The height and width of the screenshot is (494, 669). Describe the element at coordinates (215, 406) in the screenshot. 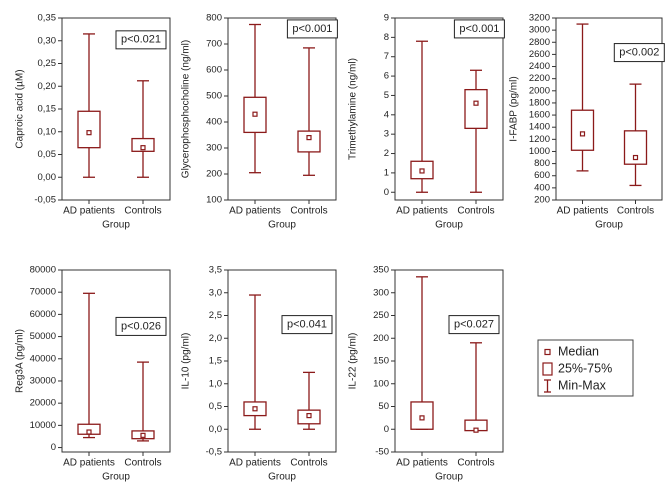

I see `y-tick-label: 0,5` at that location.